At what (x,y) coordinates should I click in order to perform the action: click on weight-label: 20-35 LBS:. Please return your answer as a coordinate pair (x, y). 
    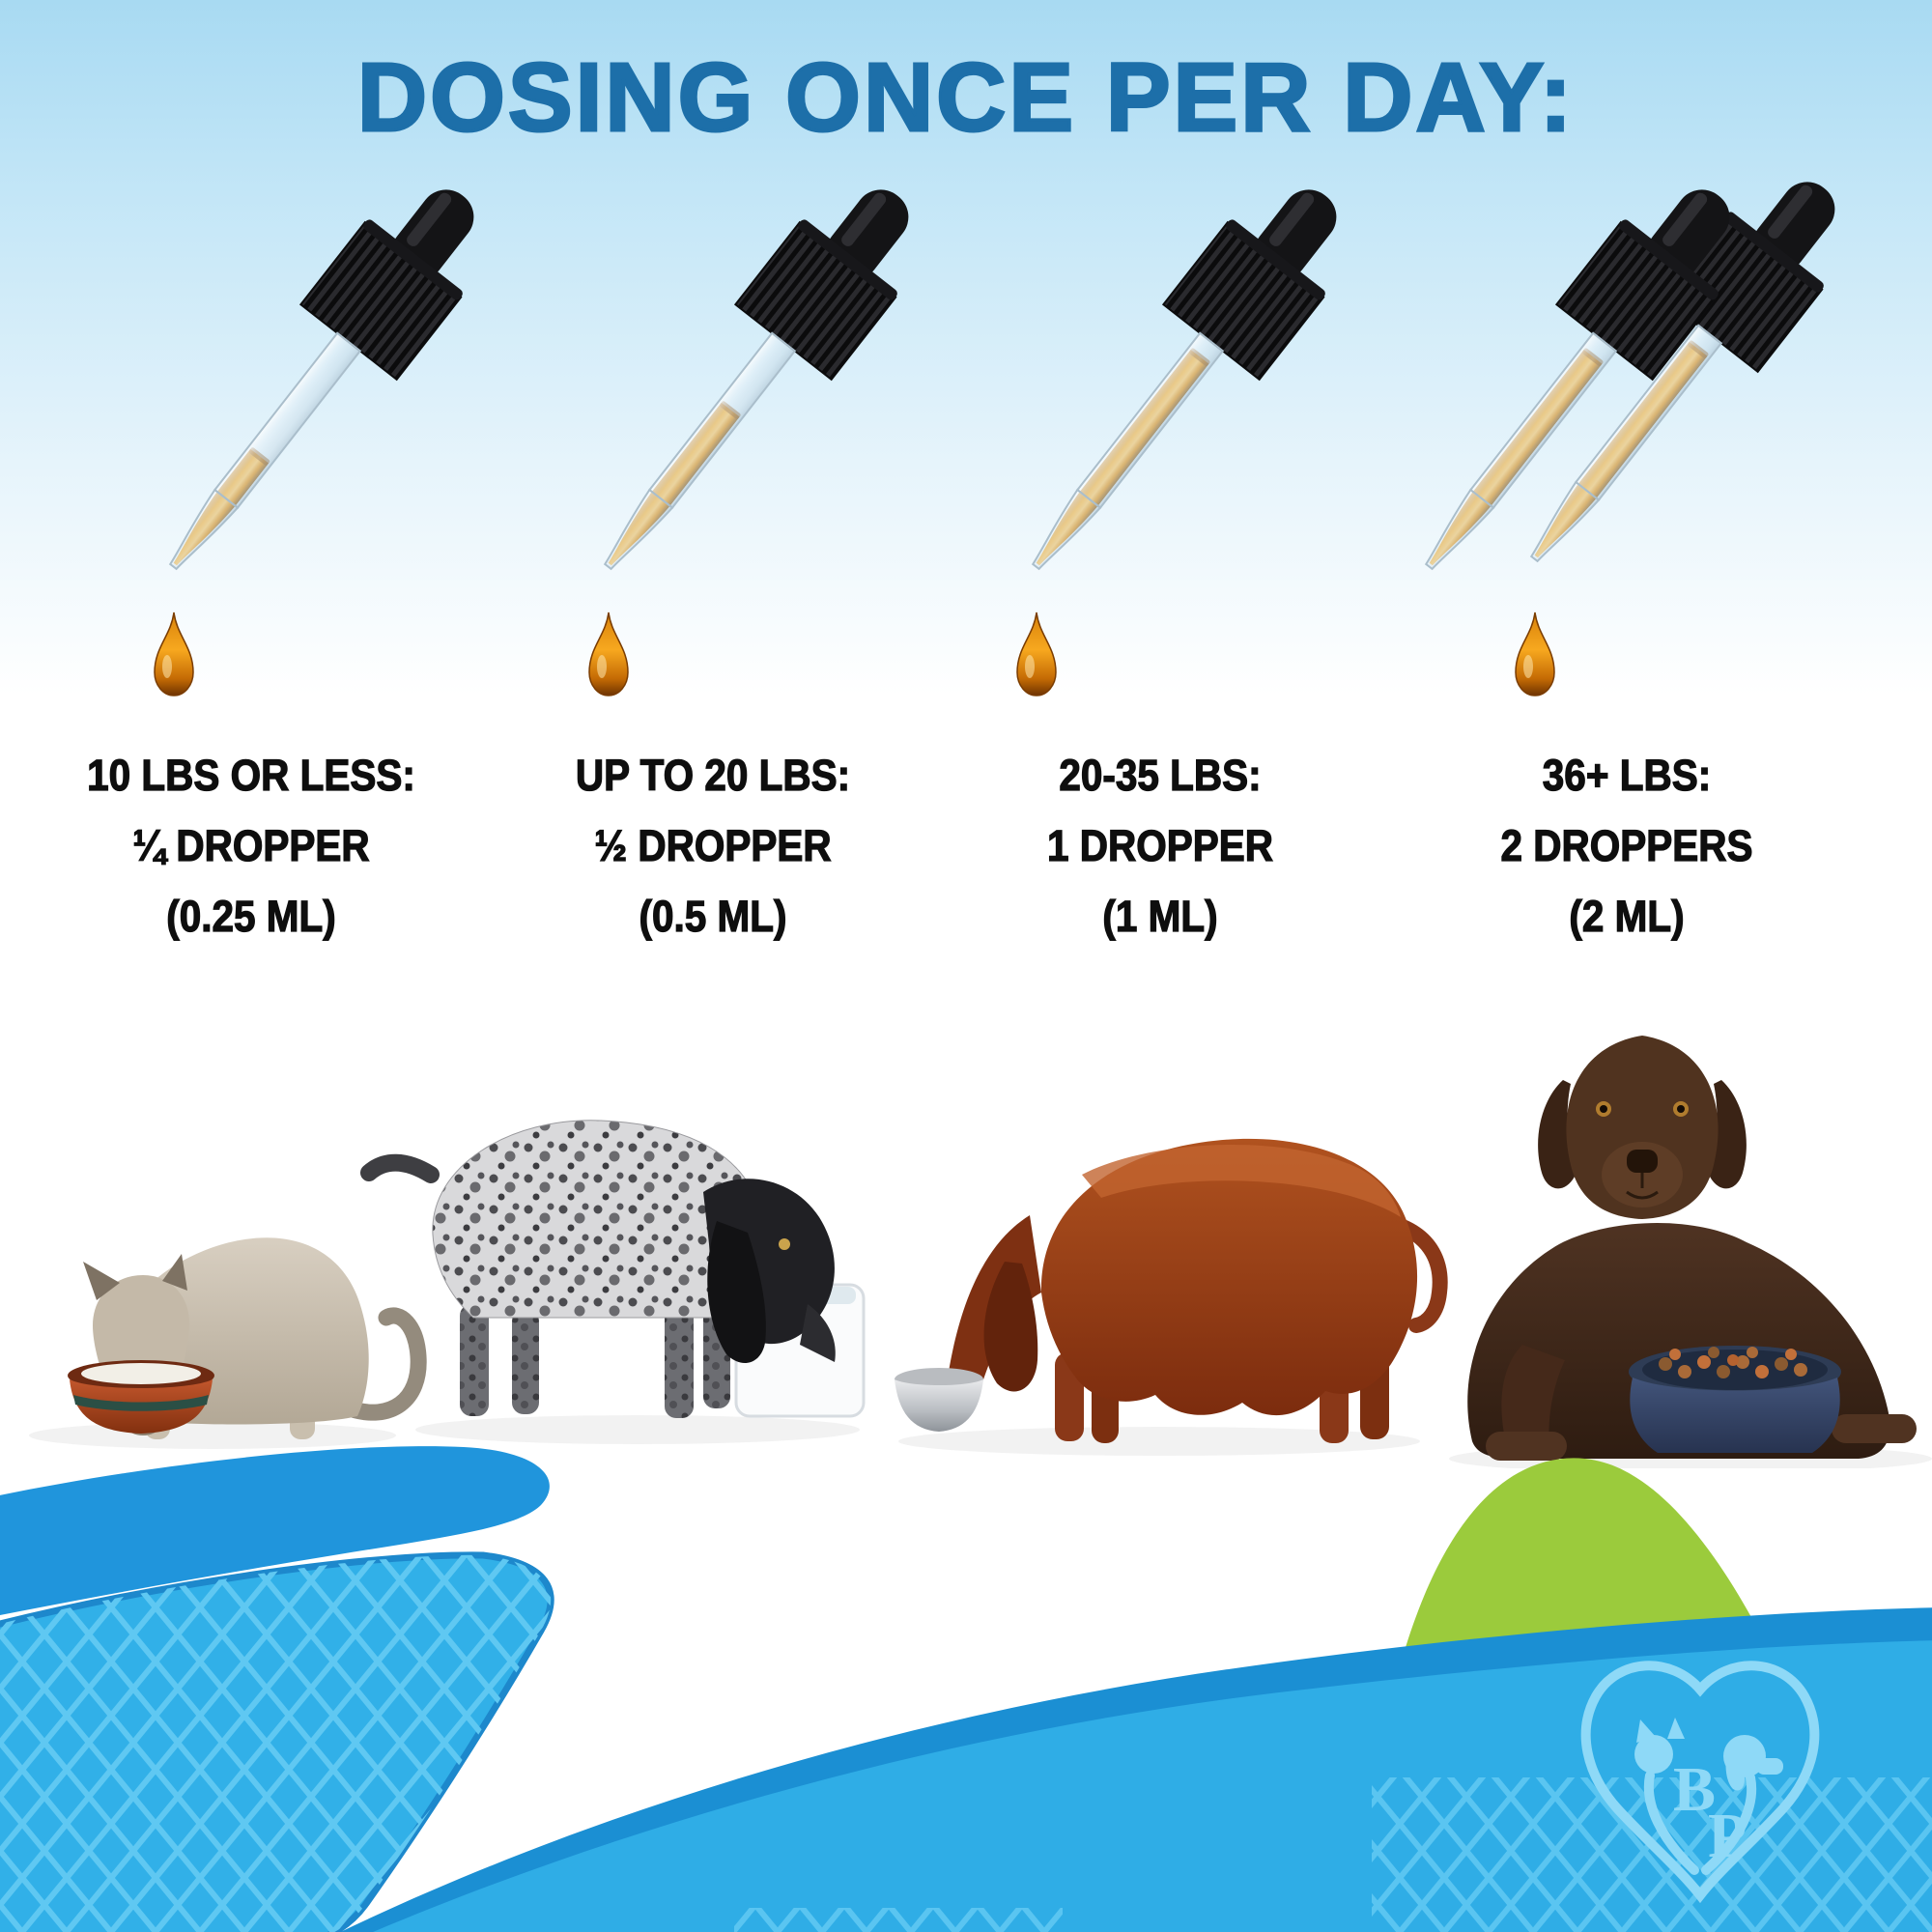
    Looking at the image, I should click on (1161, 775).